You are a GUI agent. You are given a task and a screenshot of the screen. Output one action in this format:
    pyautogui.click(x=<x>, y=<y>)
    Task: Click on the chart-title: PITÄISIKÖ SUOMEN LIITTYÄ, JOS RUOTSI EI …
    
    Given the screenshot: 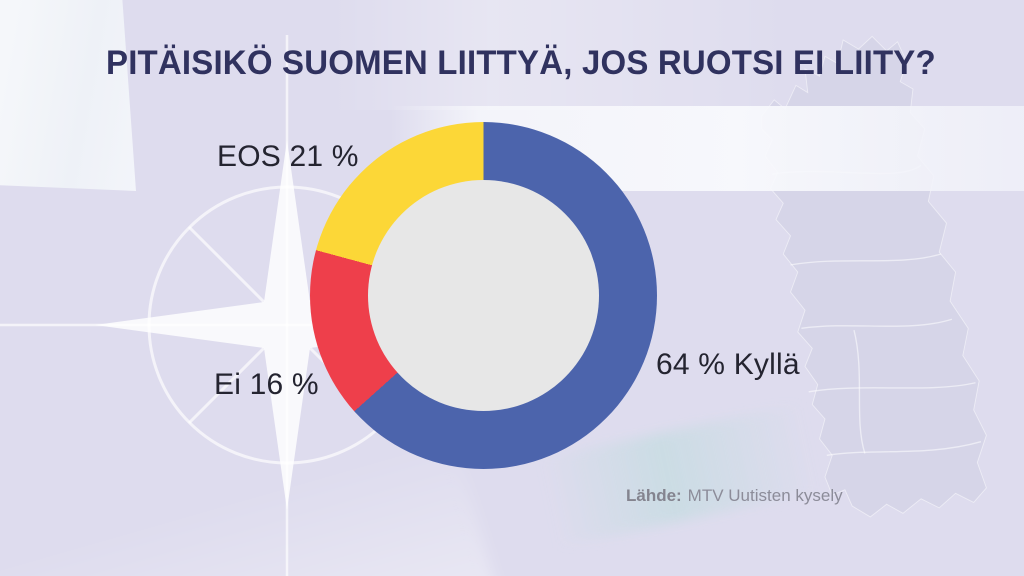 What is the action you would take?
    pyautogui.click(x=521, y=63)
    